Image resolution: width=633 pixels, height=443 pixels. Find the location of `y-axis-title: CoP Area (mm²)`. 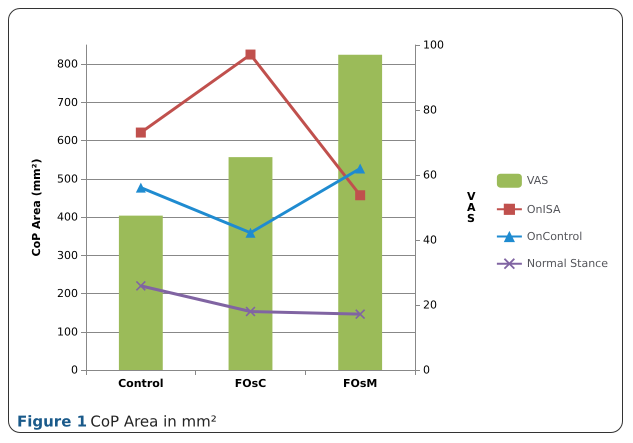

y-axis-title: CoP Area (mm²) is located at coordinates (36, 207).